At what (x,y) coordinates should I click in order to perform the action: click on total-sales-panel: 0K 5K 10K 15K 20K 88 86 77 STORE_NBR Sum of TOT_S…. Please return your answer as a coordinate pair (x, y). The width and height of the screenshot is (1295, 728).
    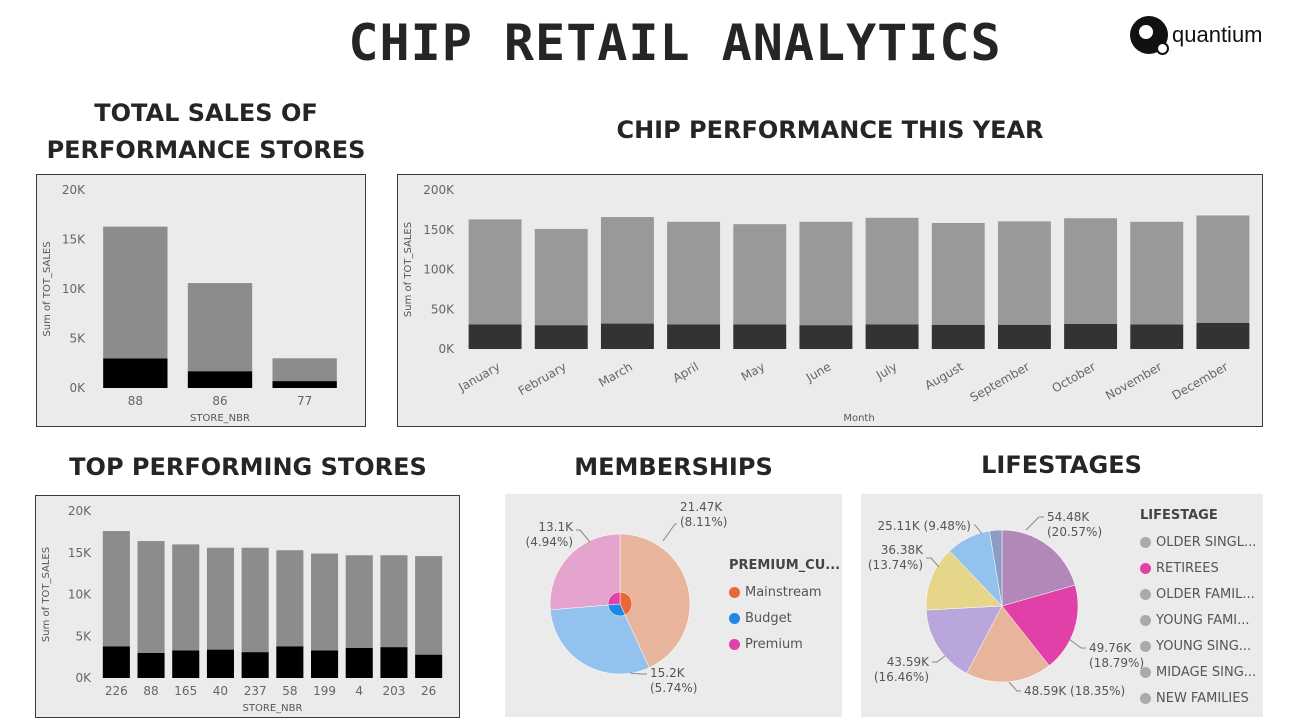
    Looking at the image, I should click on (201, 300).